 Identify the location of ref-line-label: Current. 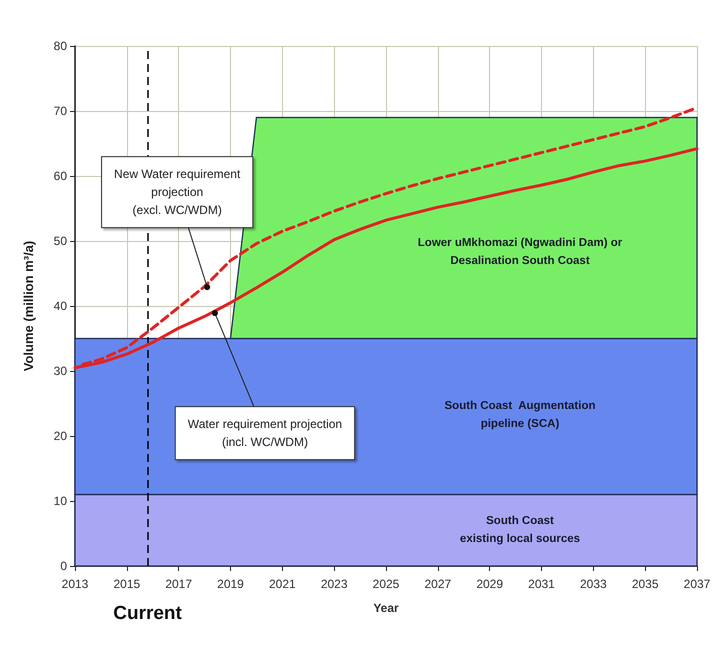
(148, 613).